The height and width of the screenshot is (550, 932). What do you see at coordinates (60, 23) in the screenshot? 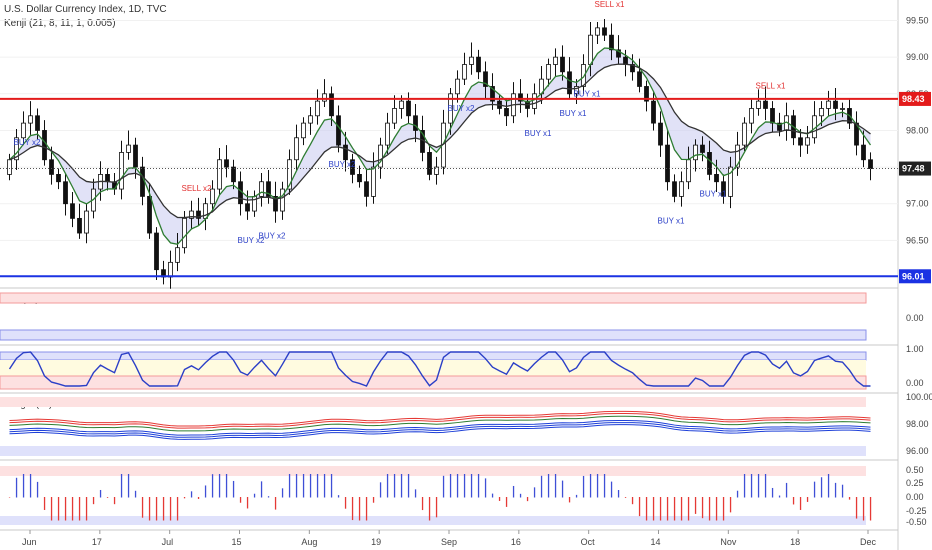
I see `indicator-legend: Kenji (21, 8, 11, 1, 0.005)` at bounding box center [60, 23].